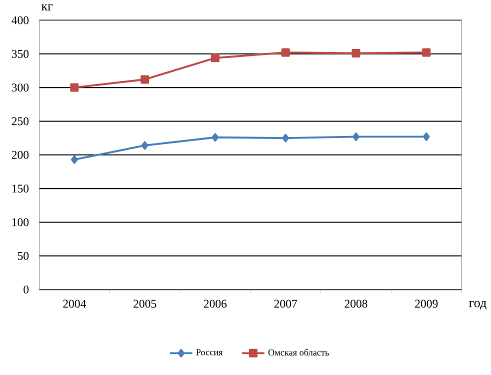 The width and height of the screenshot is (491, 375). I want to click on y-tick-label: 100, so click(20, 222).